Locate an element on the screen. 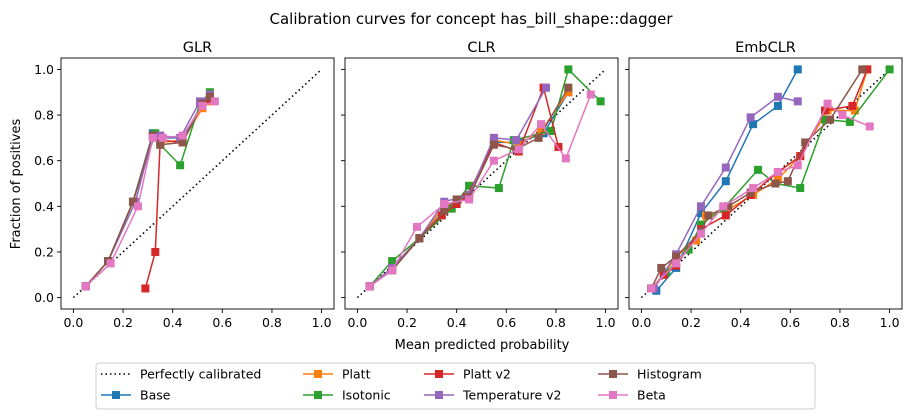  series-line-histogram is located at coordinates (469, 187).